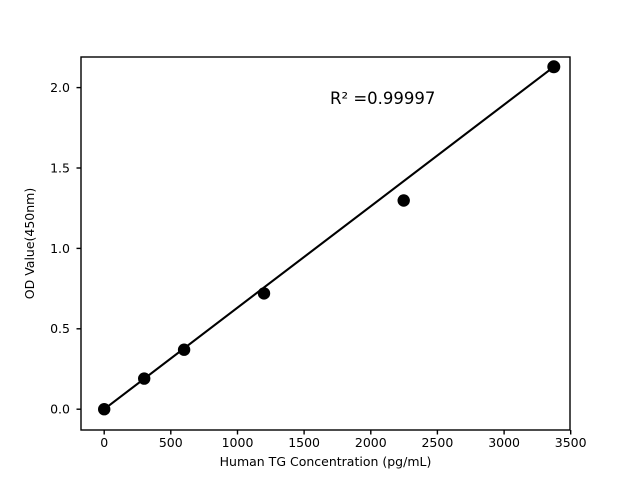 The height and width of the screenshot is (480, 640). What do you see at coordinates (238, 442) in the screenshot?
I see `x-tick-label: 1000` at bounding box center [238, 442].